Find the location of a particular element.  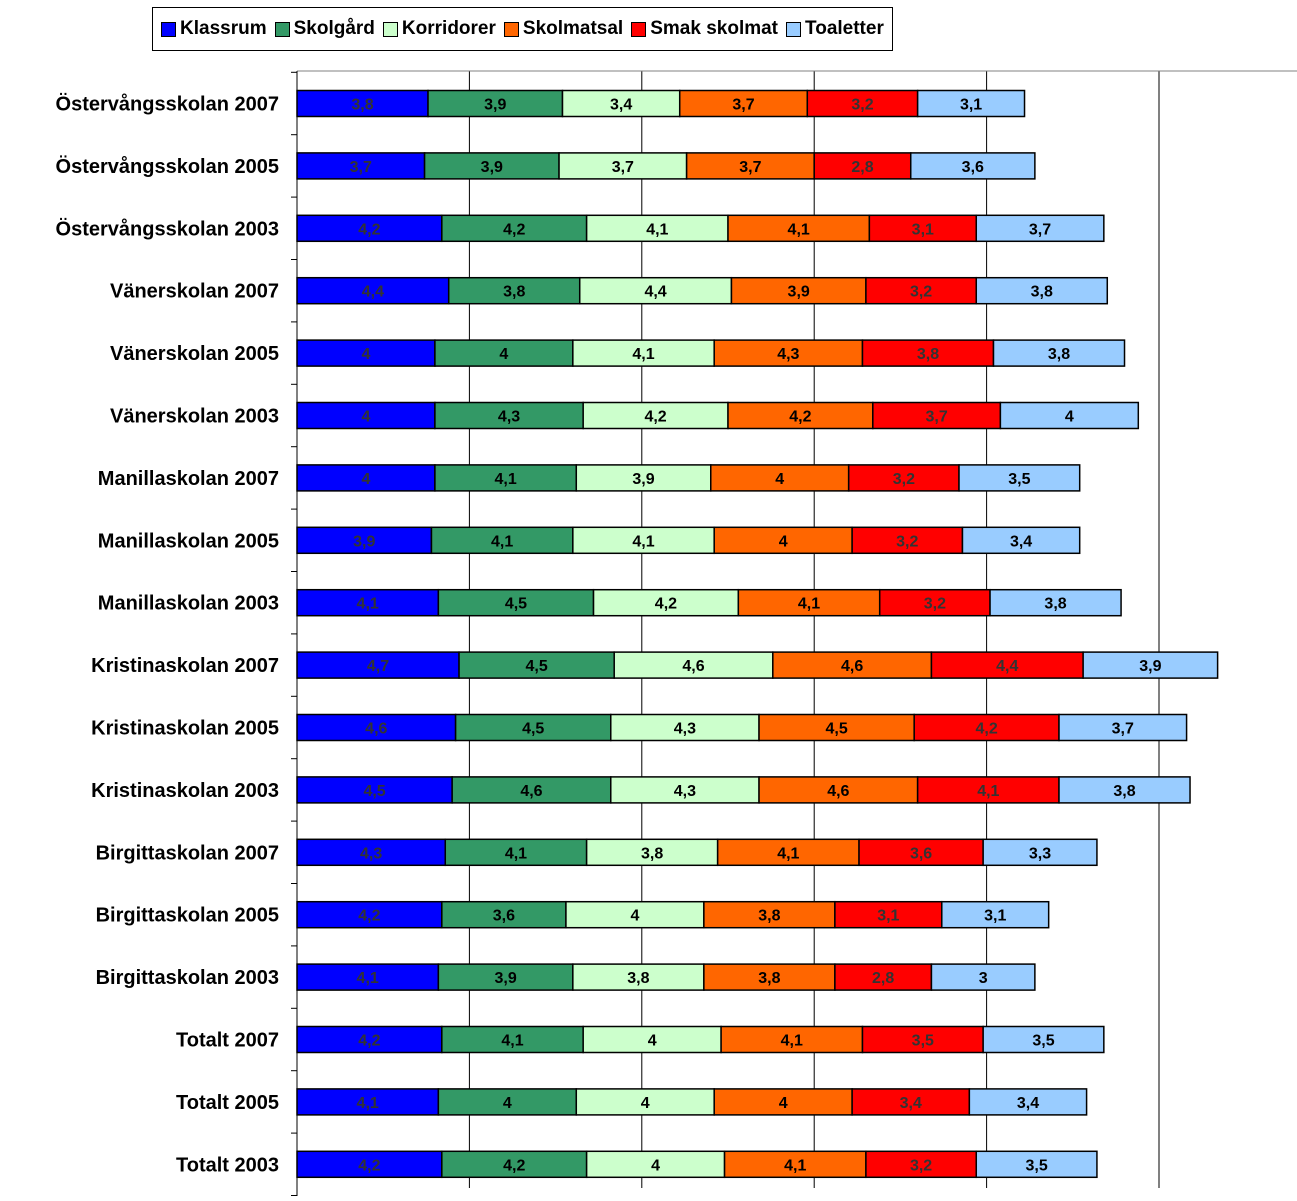

legend-item: Korridorer is located at coordinates (439, 29).